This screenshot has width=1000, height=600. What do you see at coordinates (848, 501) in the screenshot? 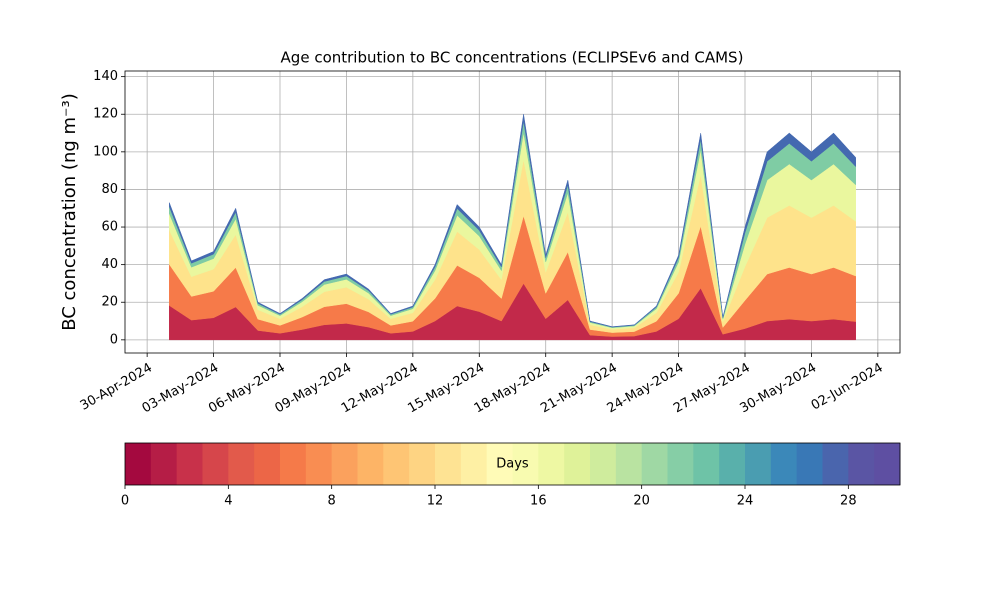
I see `colorbar-tick-label: 28` at bounding box center [848, 501].